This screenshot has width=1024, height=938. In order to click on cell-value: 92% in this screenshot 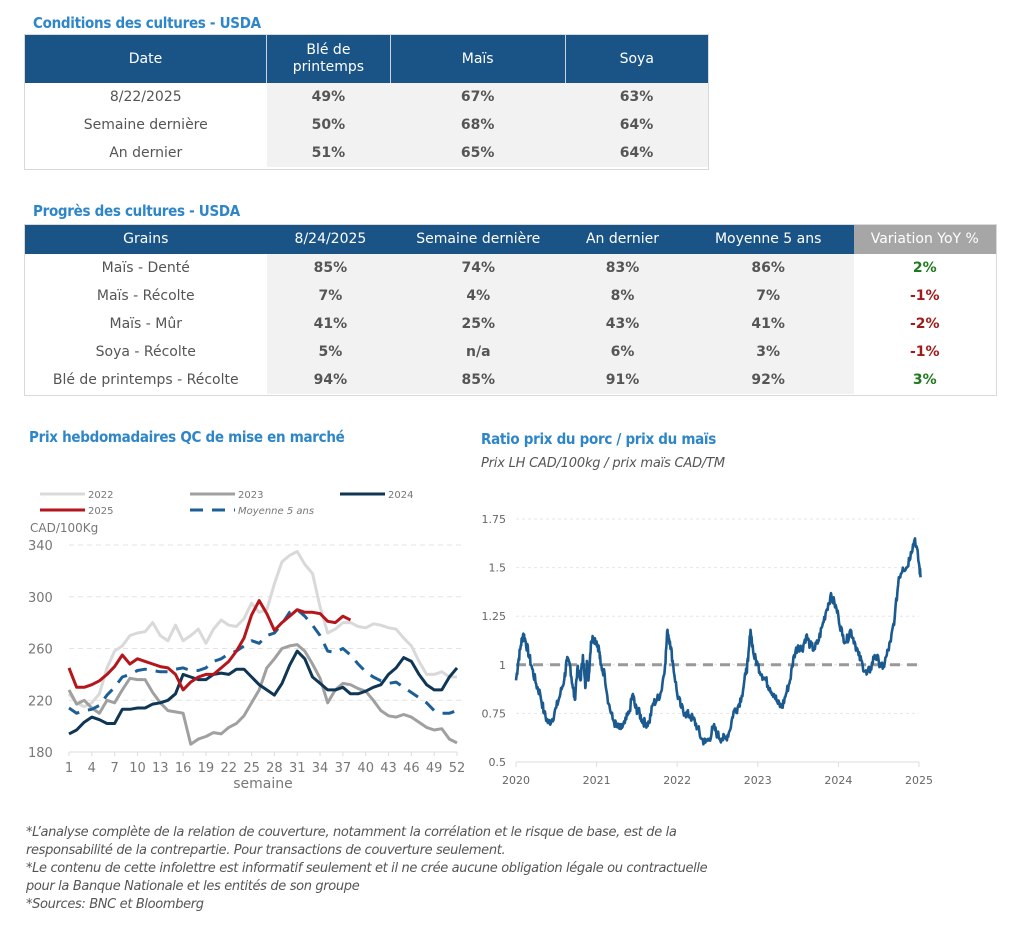, I will do `click(768, 380)`.